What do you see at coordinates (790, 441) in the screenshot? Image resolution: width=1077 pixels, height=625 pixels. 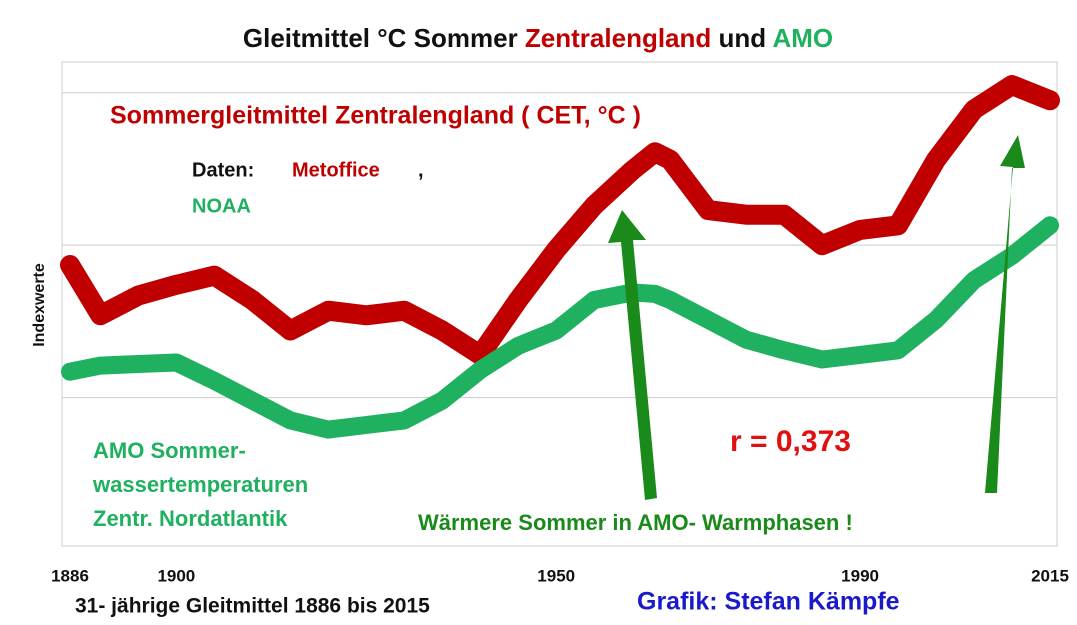 I see `annotation: r = 0,373` at bounding box center [790, 441].